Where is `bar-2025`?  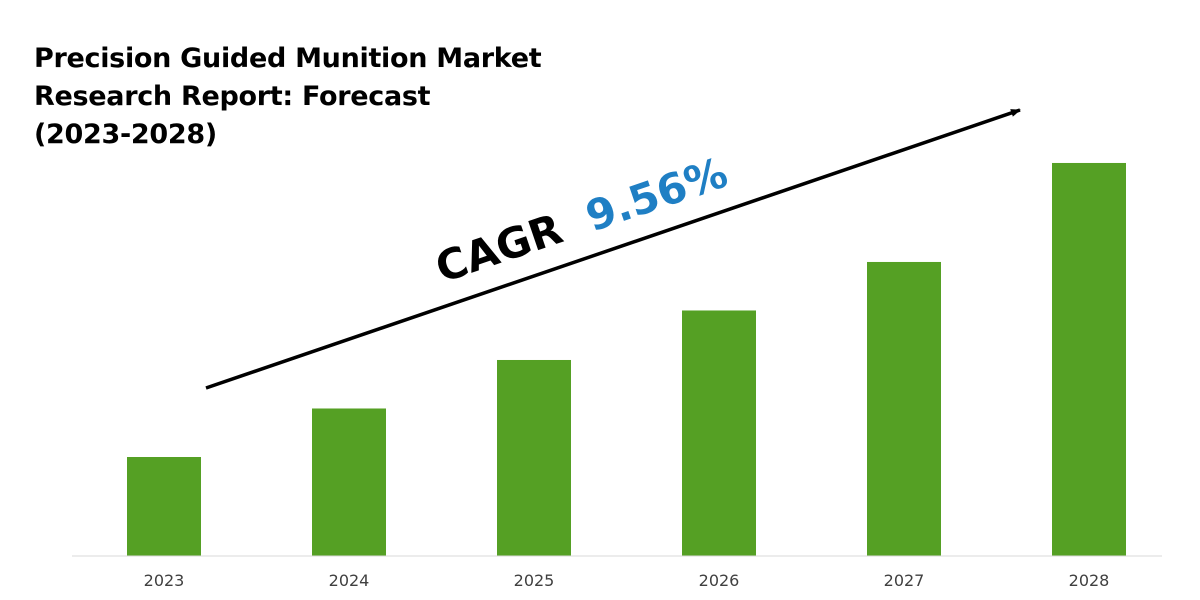 bar-2025 is located at coordinates (534, 457).